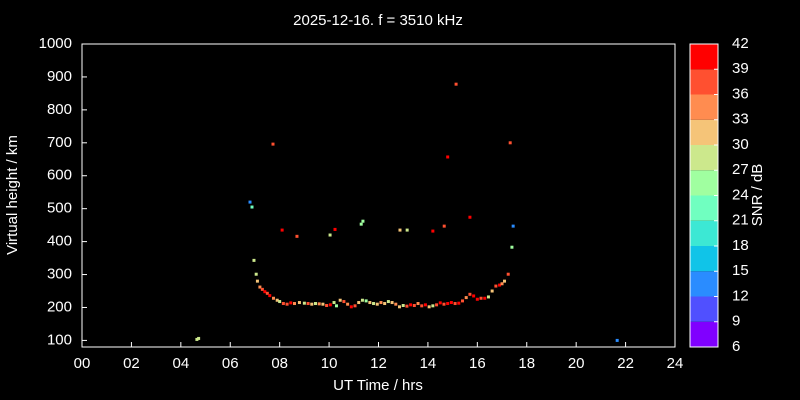  Describe the element at coordinates (740, 295) in the screenshot. I see `colorbar-tick-label: 12` at that location.